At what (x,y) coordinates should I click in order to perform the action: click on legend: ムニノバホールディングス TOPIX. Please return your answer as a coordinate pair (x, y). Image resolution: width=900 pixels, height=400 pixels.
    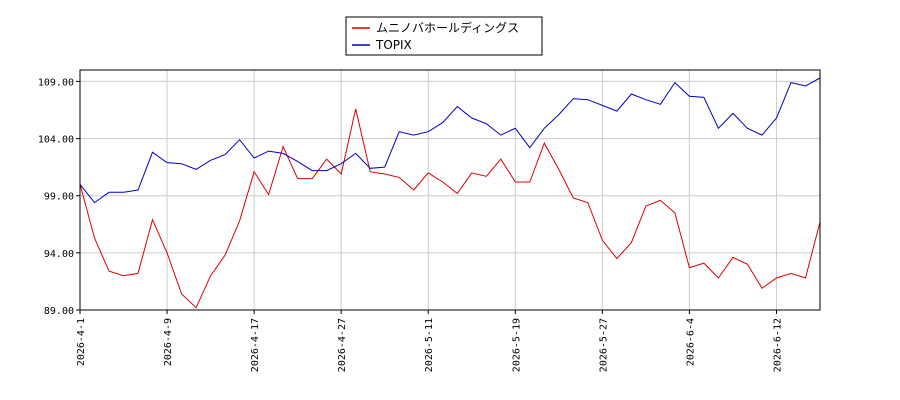
    Looking at the image, I should click on (444, 36).